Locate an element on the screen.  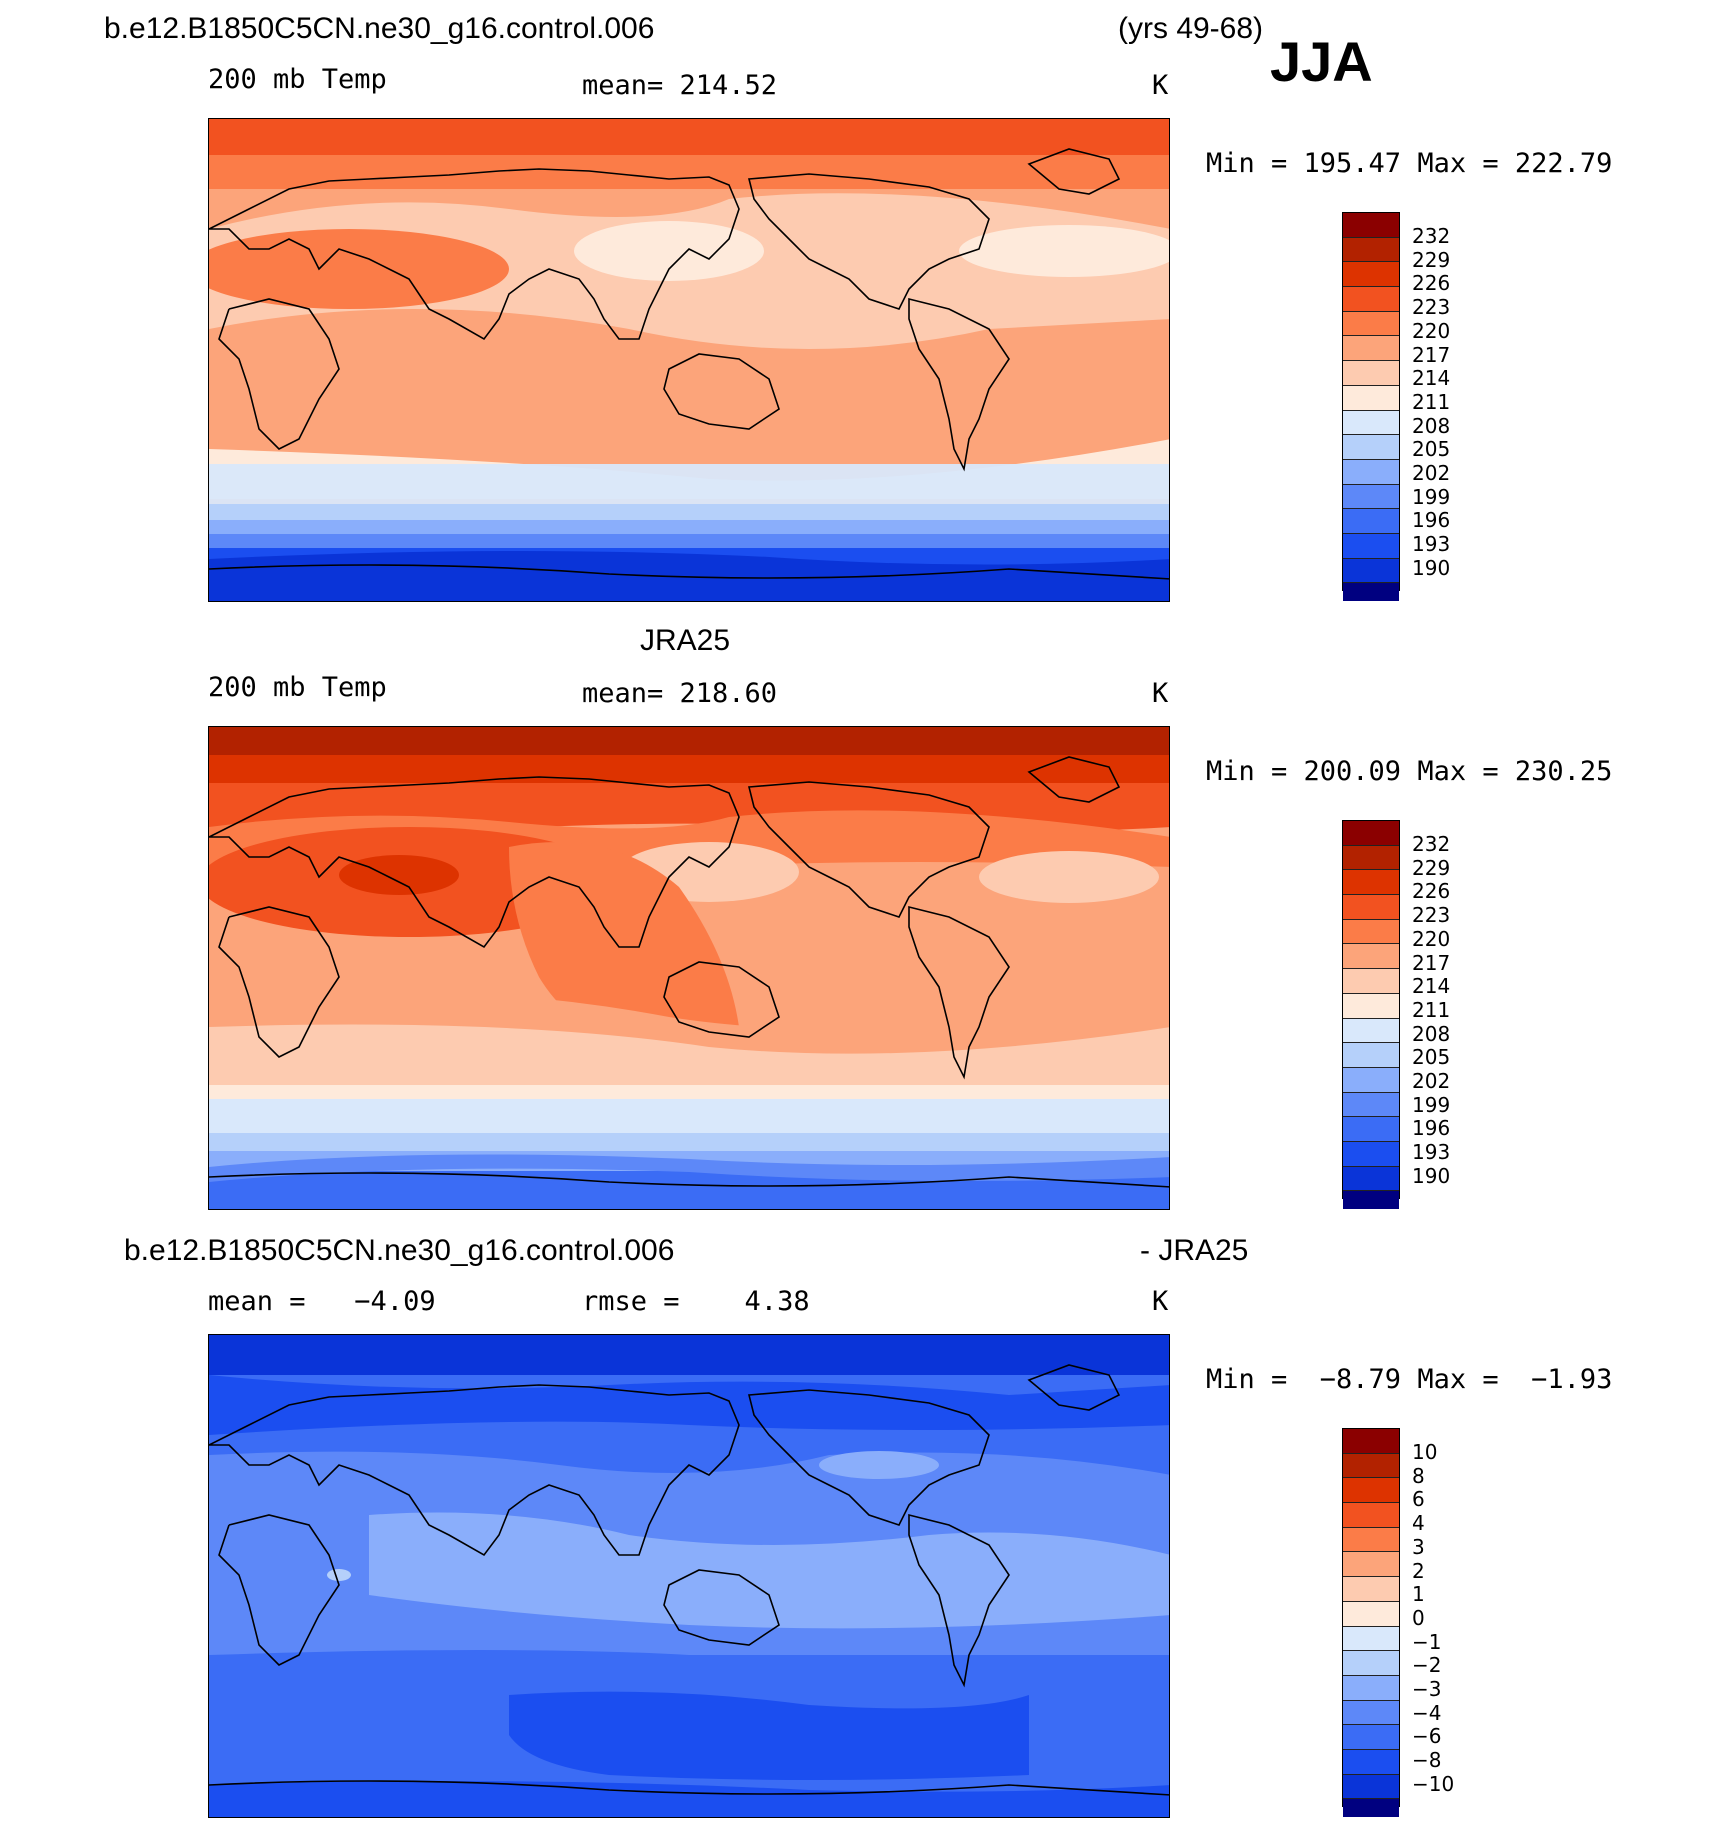
panel2-minmax: Min = 200.09 Max = 230.25 is located at coordinates (1409, 771).